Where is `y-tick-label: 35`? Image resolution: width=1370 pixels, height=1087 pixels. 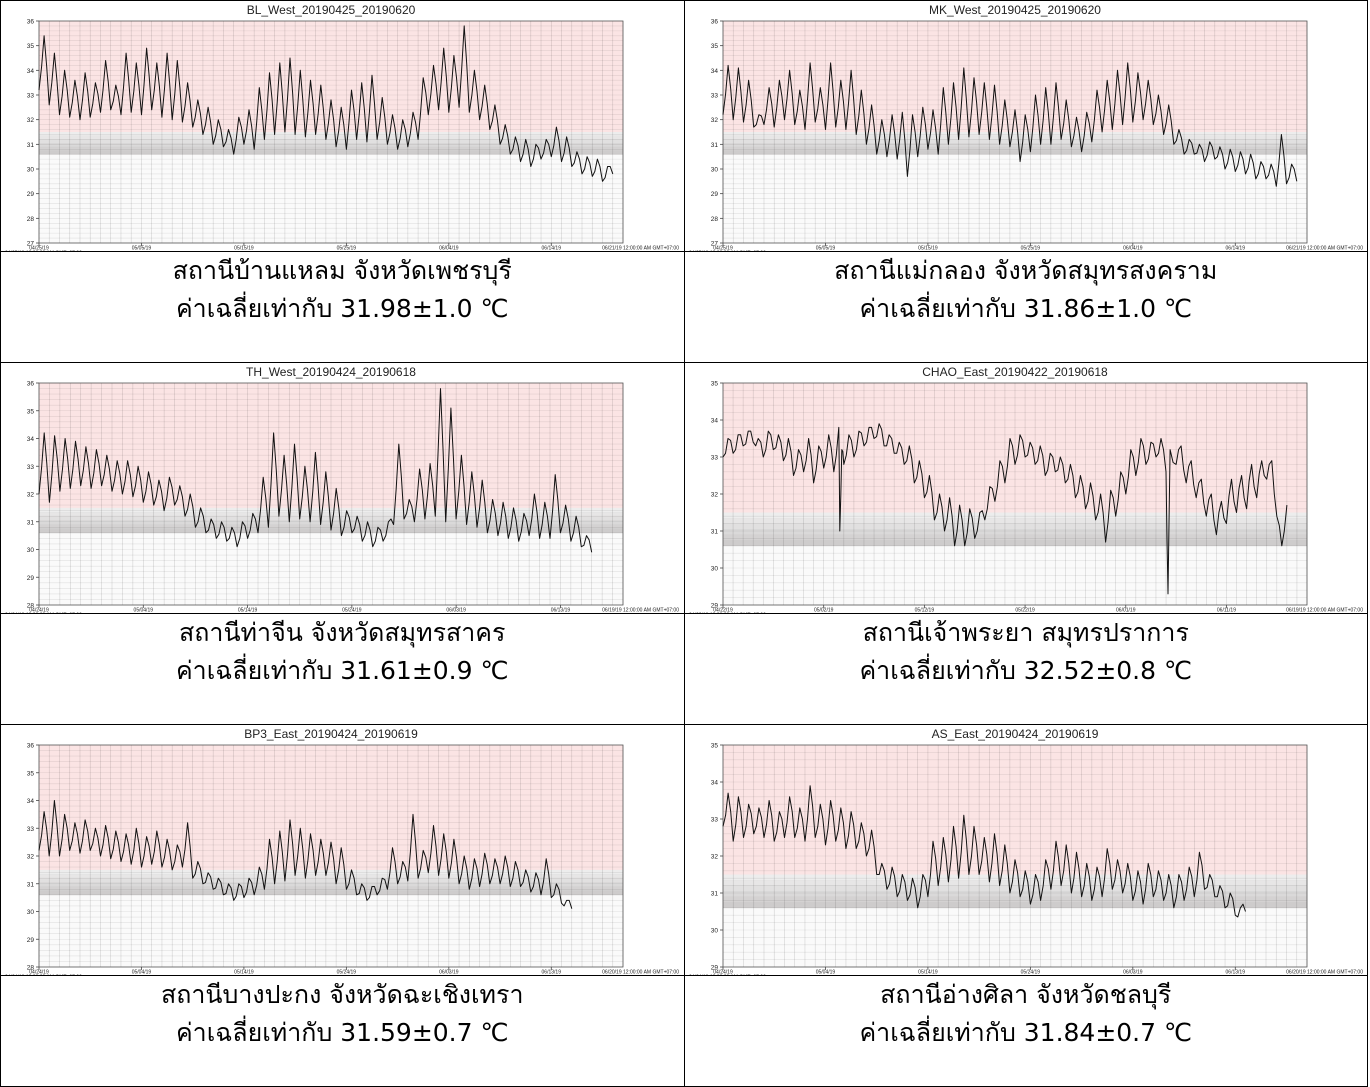 y-tick-label: 35 is located at coordinates (31, 46).